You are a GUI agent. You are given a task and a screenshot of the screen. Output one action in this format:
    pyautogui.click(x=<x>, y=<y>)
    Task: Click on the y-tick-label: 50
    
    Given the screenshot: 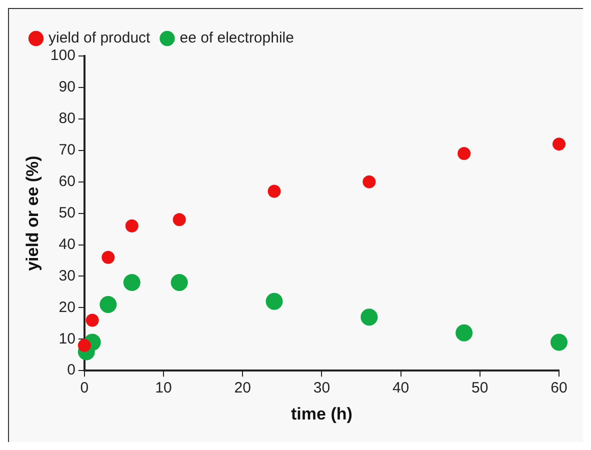 What is the action you would take?
    pyautogui.click(x=67, y=213)
    